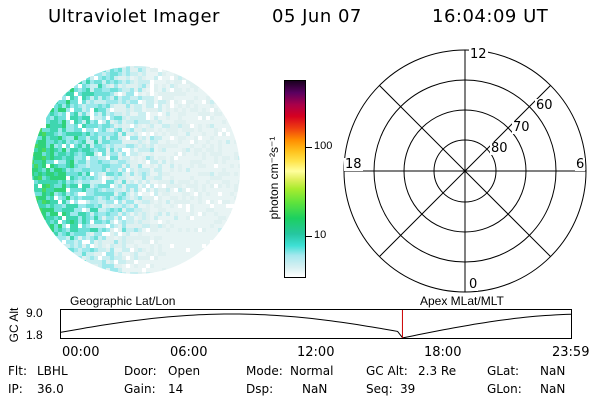  Describe the element at coordinates (315, 389) in the screenshot. I see `dsp-value: NaN` at that location.